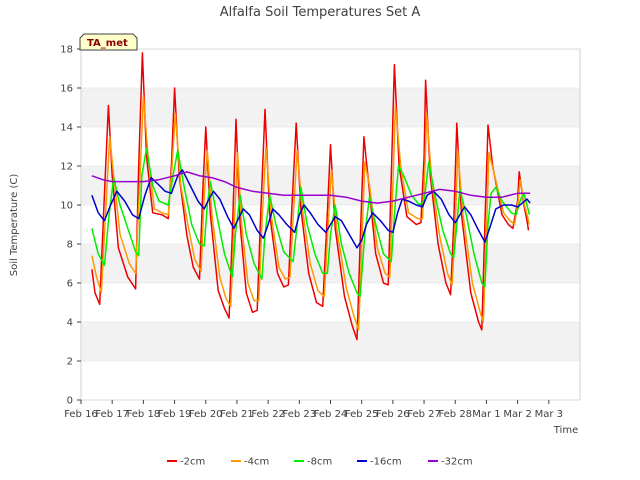 This screenshot has height=480, width=640. I want to click on x-tick-label: Feb 26, so click(393, 414).